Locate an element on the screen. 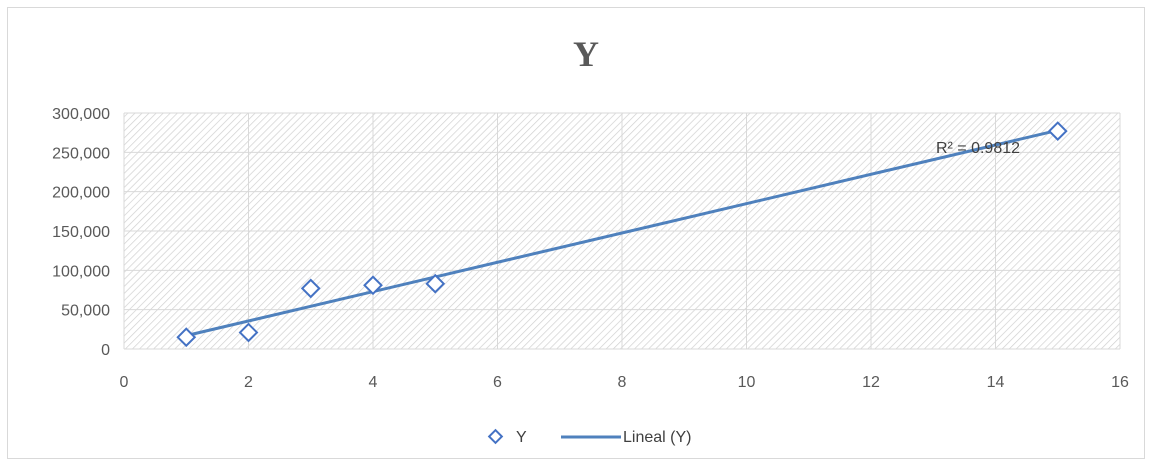  x-tick-label: 14 is located at coordinates (996, 382).